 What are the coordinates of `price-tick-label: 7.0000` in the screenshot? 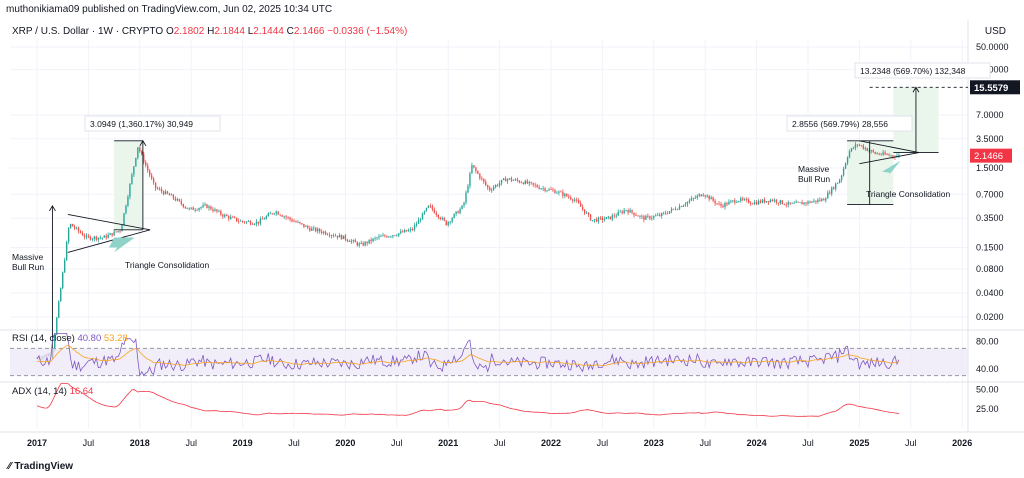 It's located at (990, 115).